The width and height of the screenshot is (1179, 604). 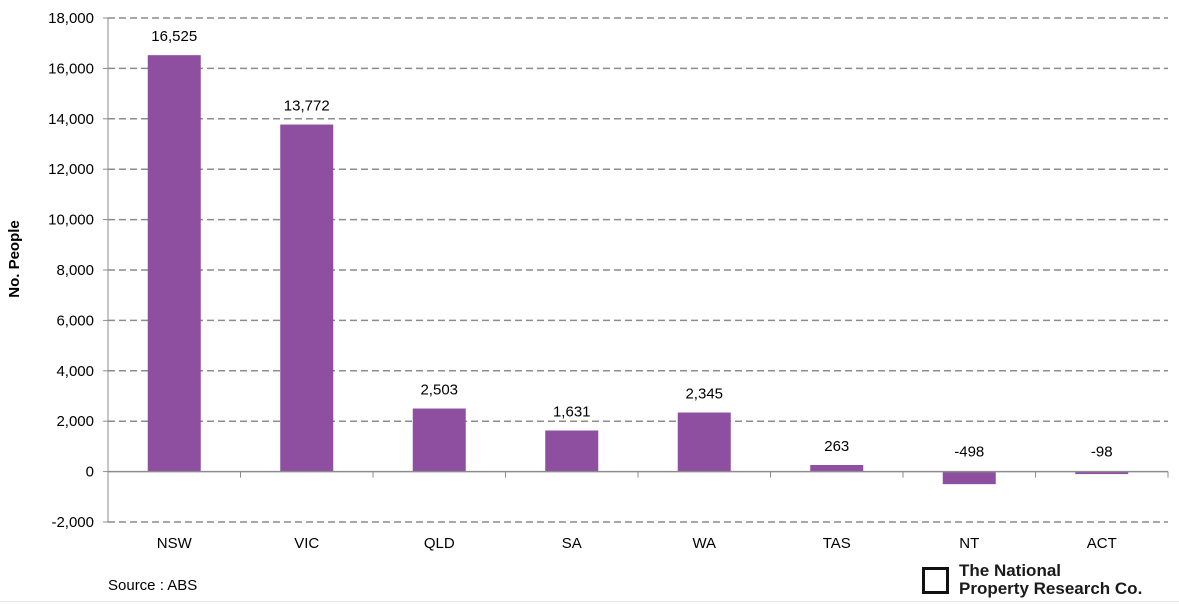 I want to click on data-label-vic: 13,772, so click(x=307, y=106).